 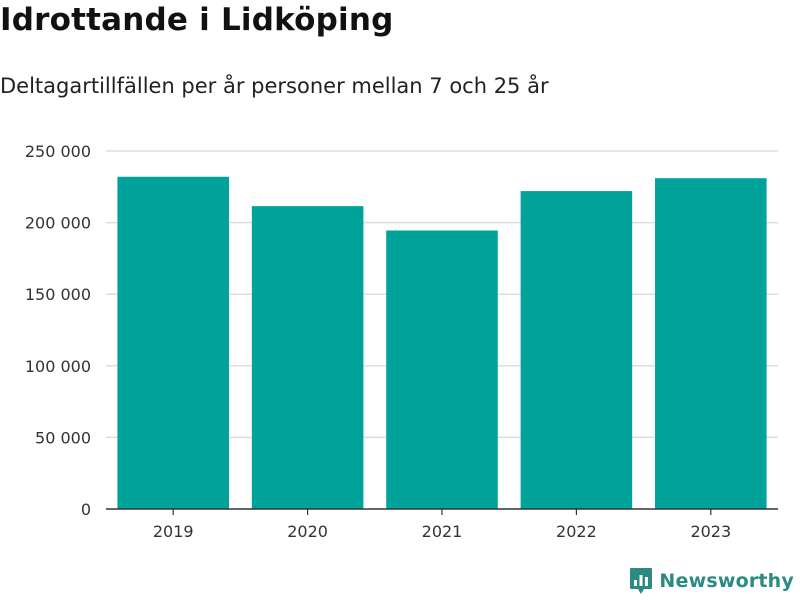 What do you see at coordinates (442, 531) in the screenshot?
I see `x-tick-label: 2021` at bounding box center [442, 531].